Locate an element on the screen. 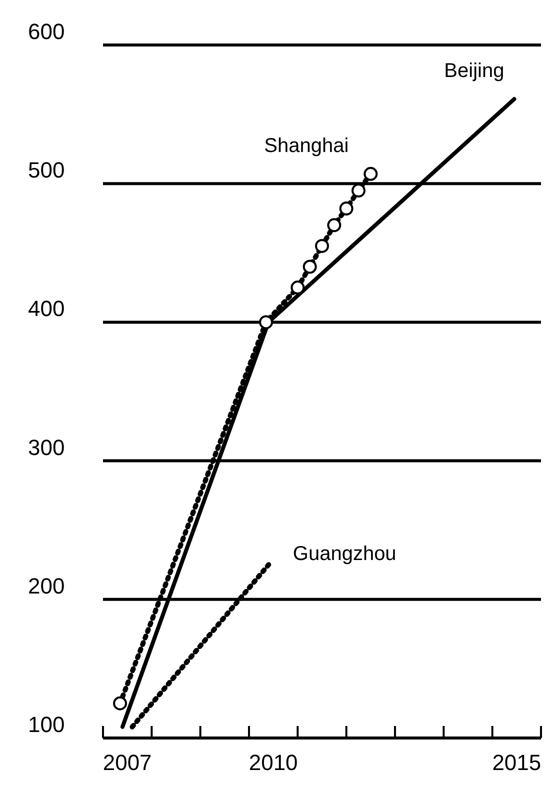  series-label: Guangzhou is located at coordinates (344, 553).